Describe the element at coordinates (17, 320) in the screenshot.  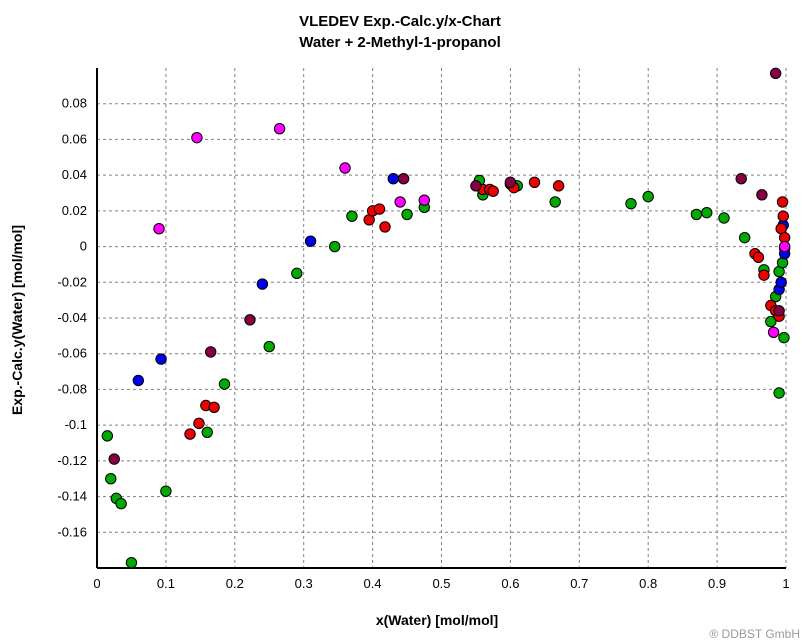
I see `y-axis-label: Exp.-Calc.y(Water) [mol/mol]` at that location.